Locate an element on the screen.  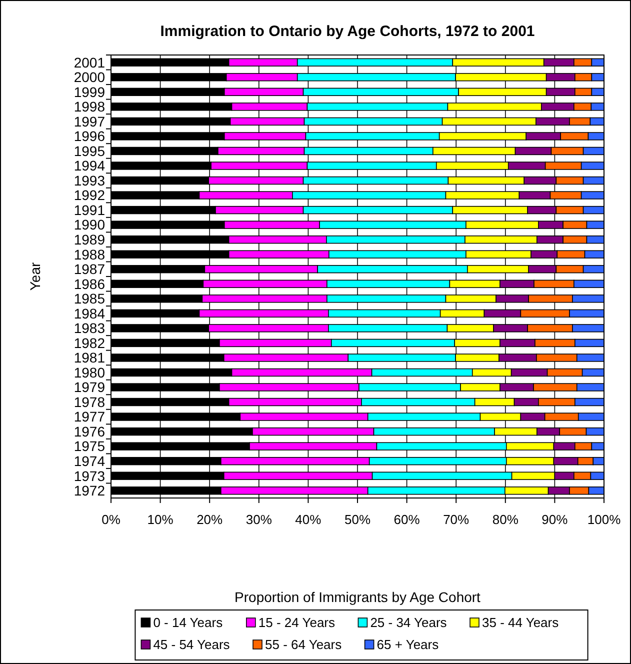
y-tick-label: 1984 is located at coordinates (90, 313).